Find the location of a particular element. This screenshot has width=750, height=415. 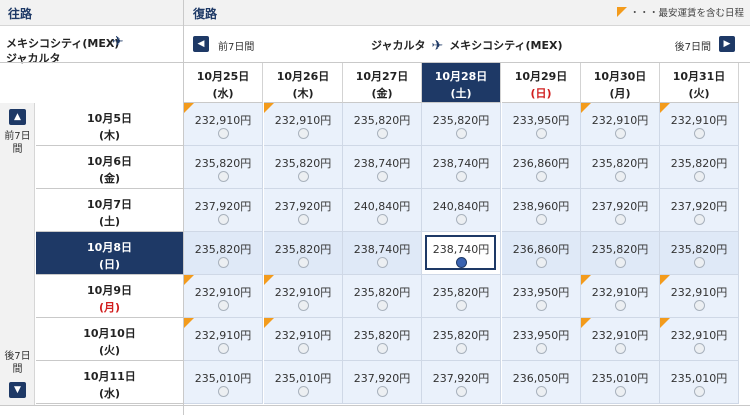

return-date-header: 10月30日 (月) is located at coordinates (620, 83).